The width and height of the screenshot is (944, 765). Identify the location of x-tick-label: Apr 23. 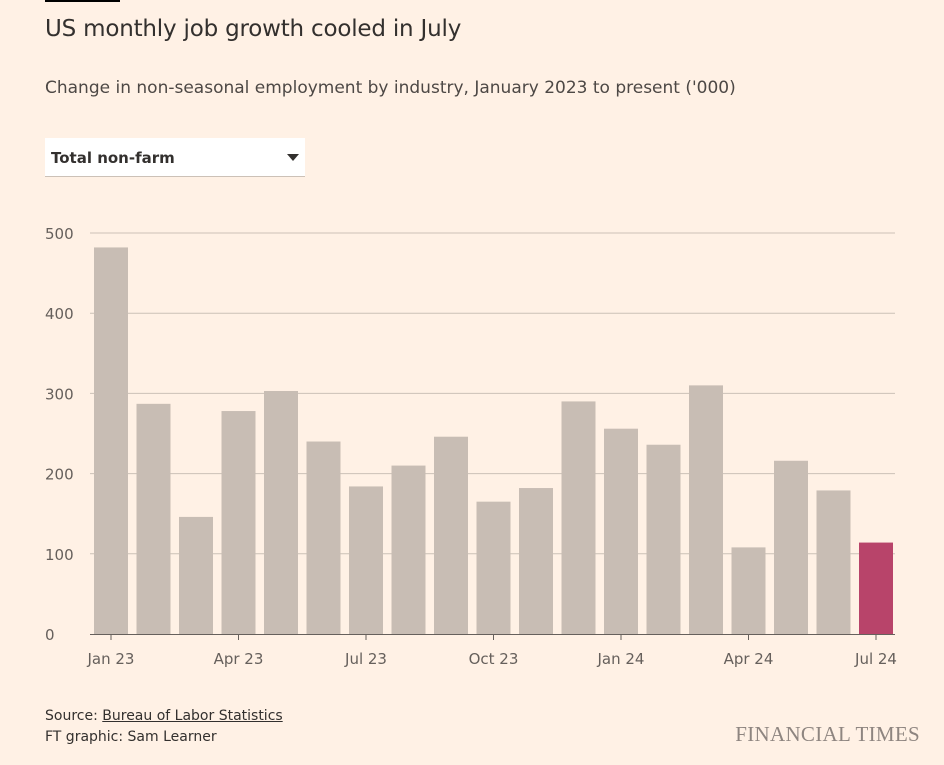
(239, 659).